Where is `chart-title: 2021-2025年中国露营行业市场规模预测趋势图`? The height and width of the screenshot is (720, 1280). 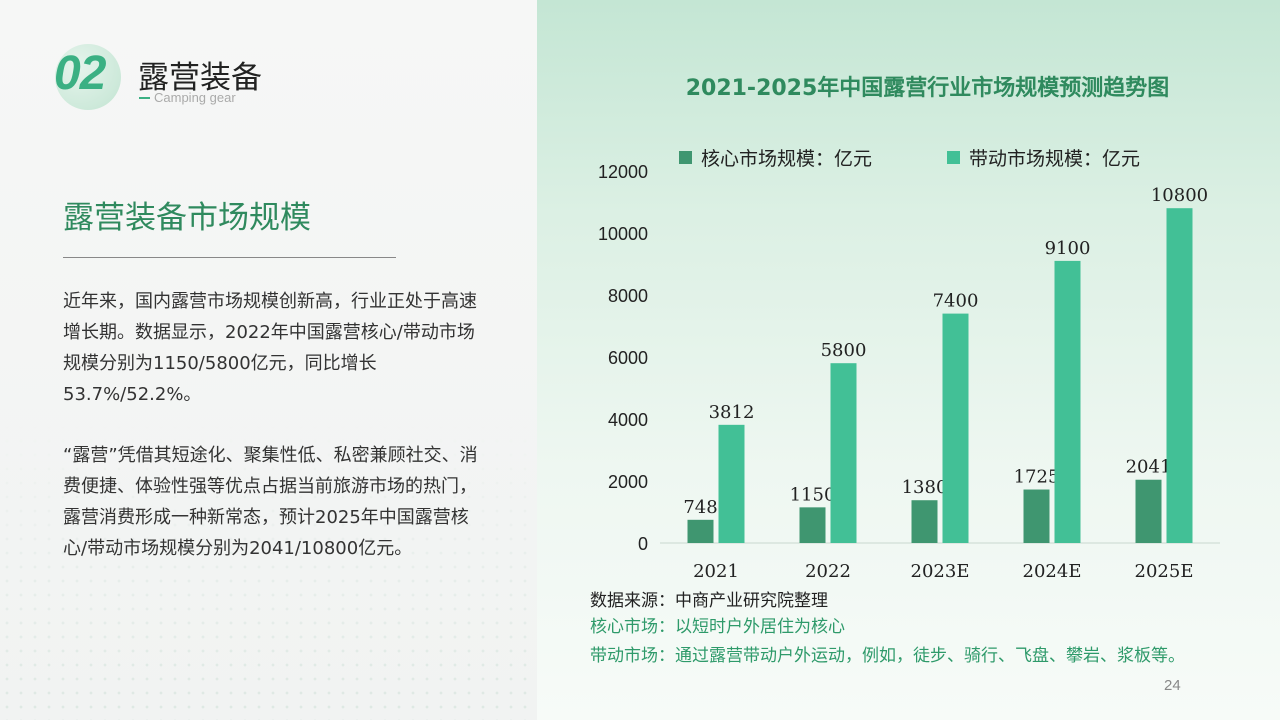 chart-title: 2021-2025年中国露营行业市场规模预测趋势图 is located at coordinates (927, 88).